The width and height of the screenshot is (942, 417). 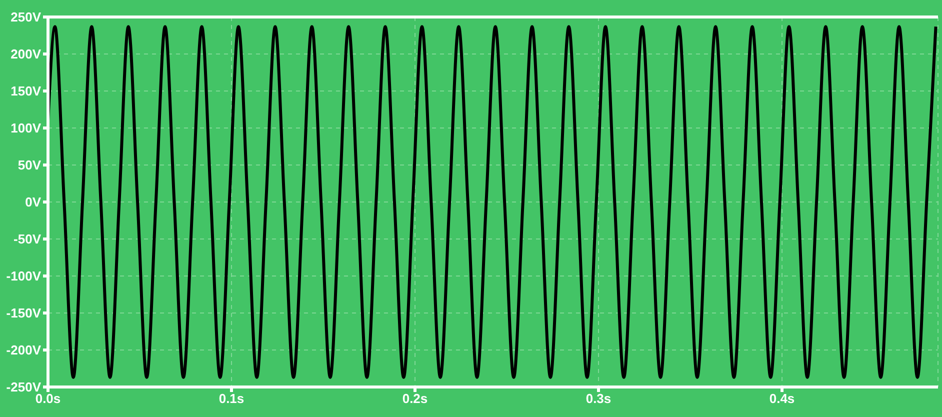 What do you see at coordinates (231, 398) in the screenshot?
I see `x-tick-label: 0.1s` at bounding box center [231, 398].